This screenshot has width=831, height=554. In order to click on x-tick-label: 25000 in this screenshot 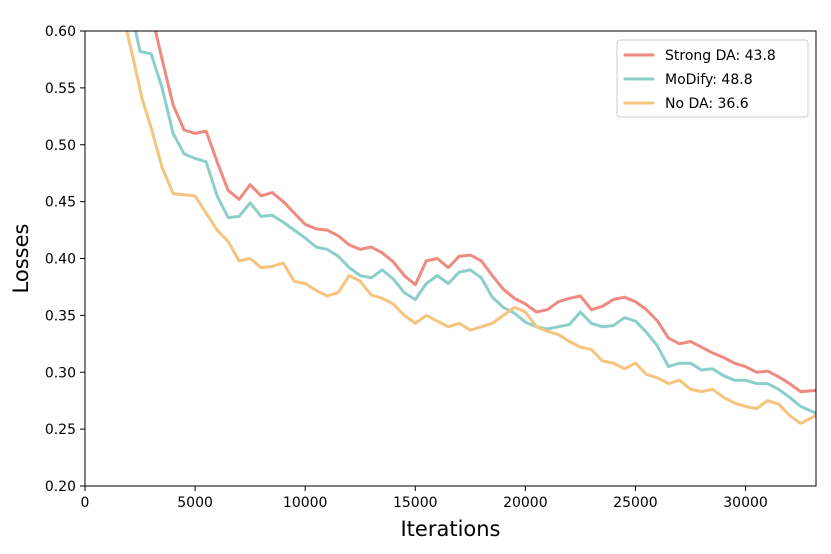, I will do `click(635, 503)`.